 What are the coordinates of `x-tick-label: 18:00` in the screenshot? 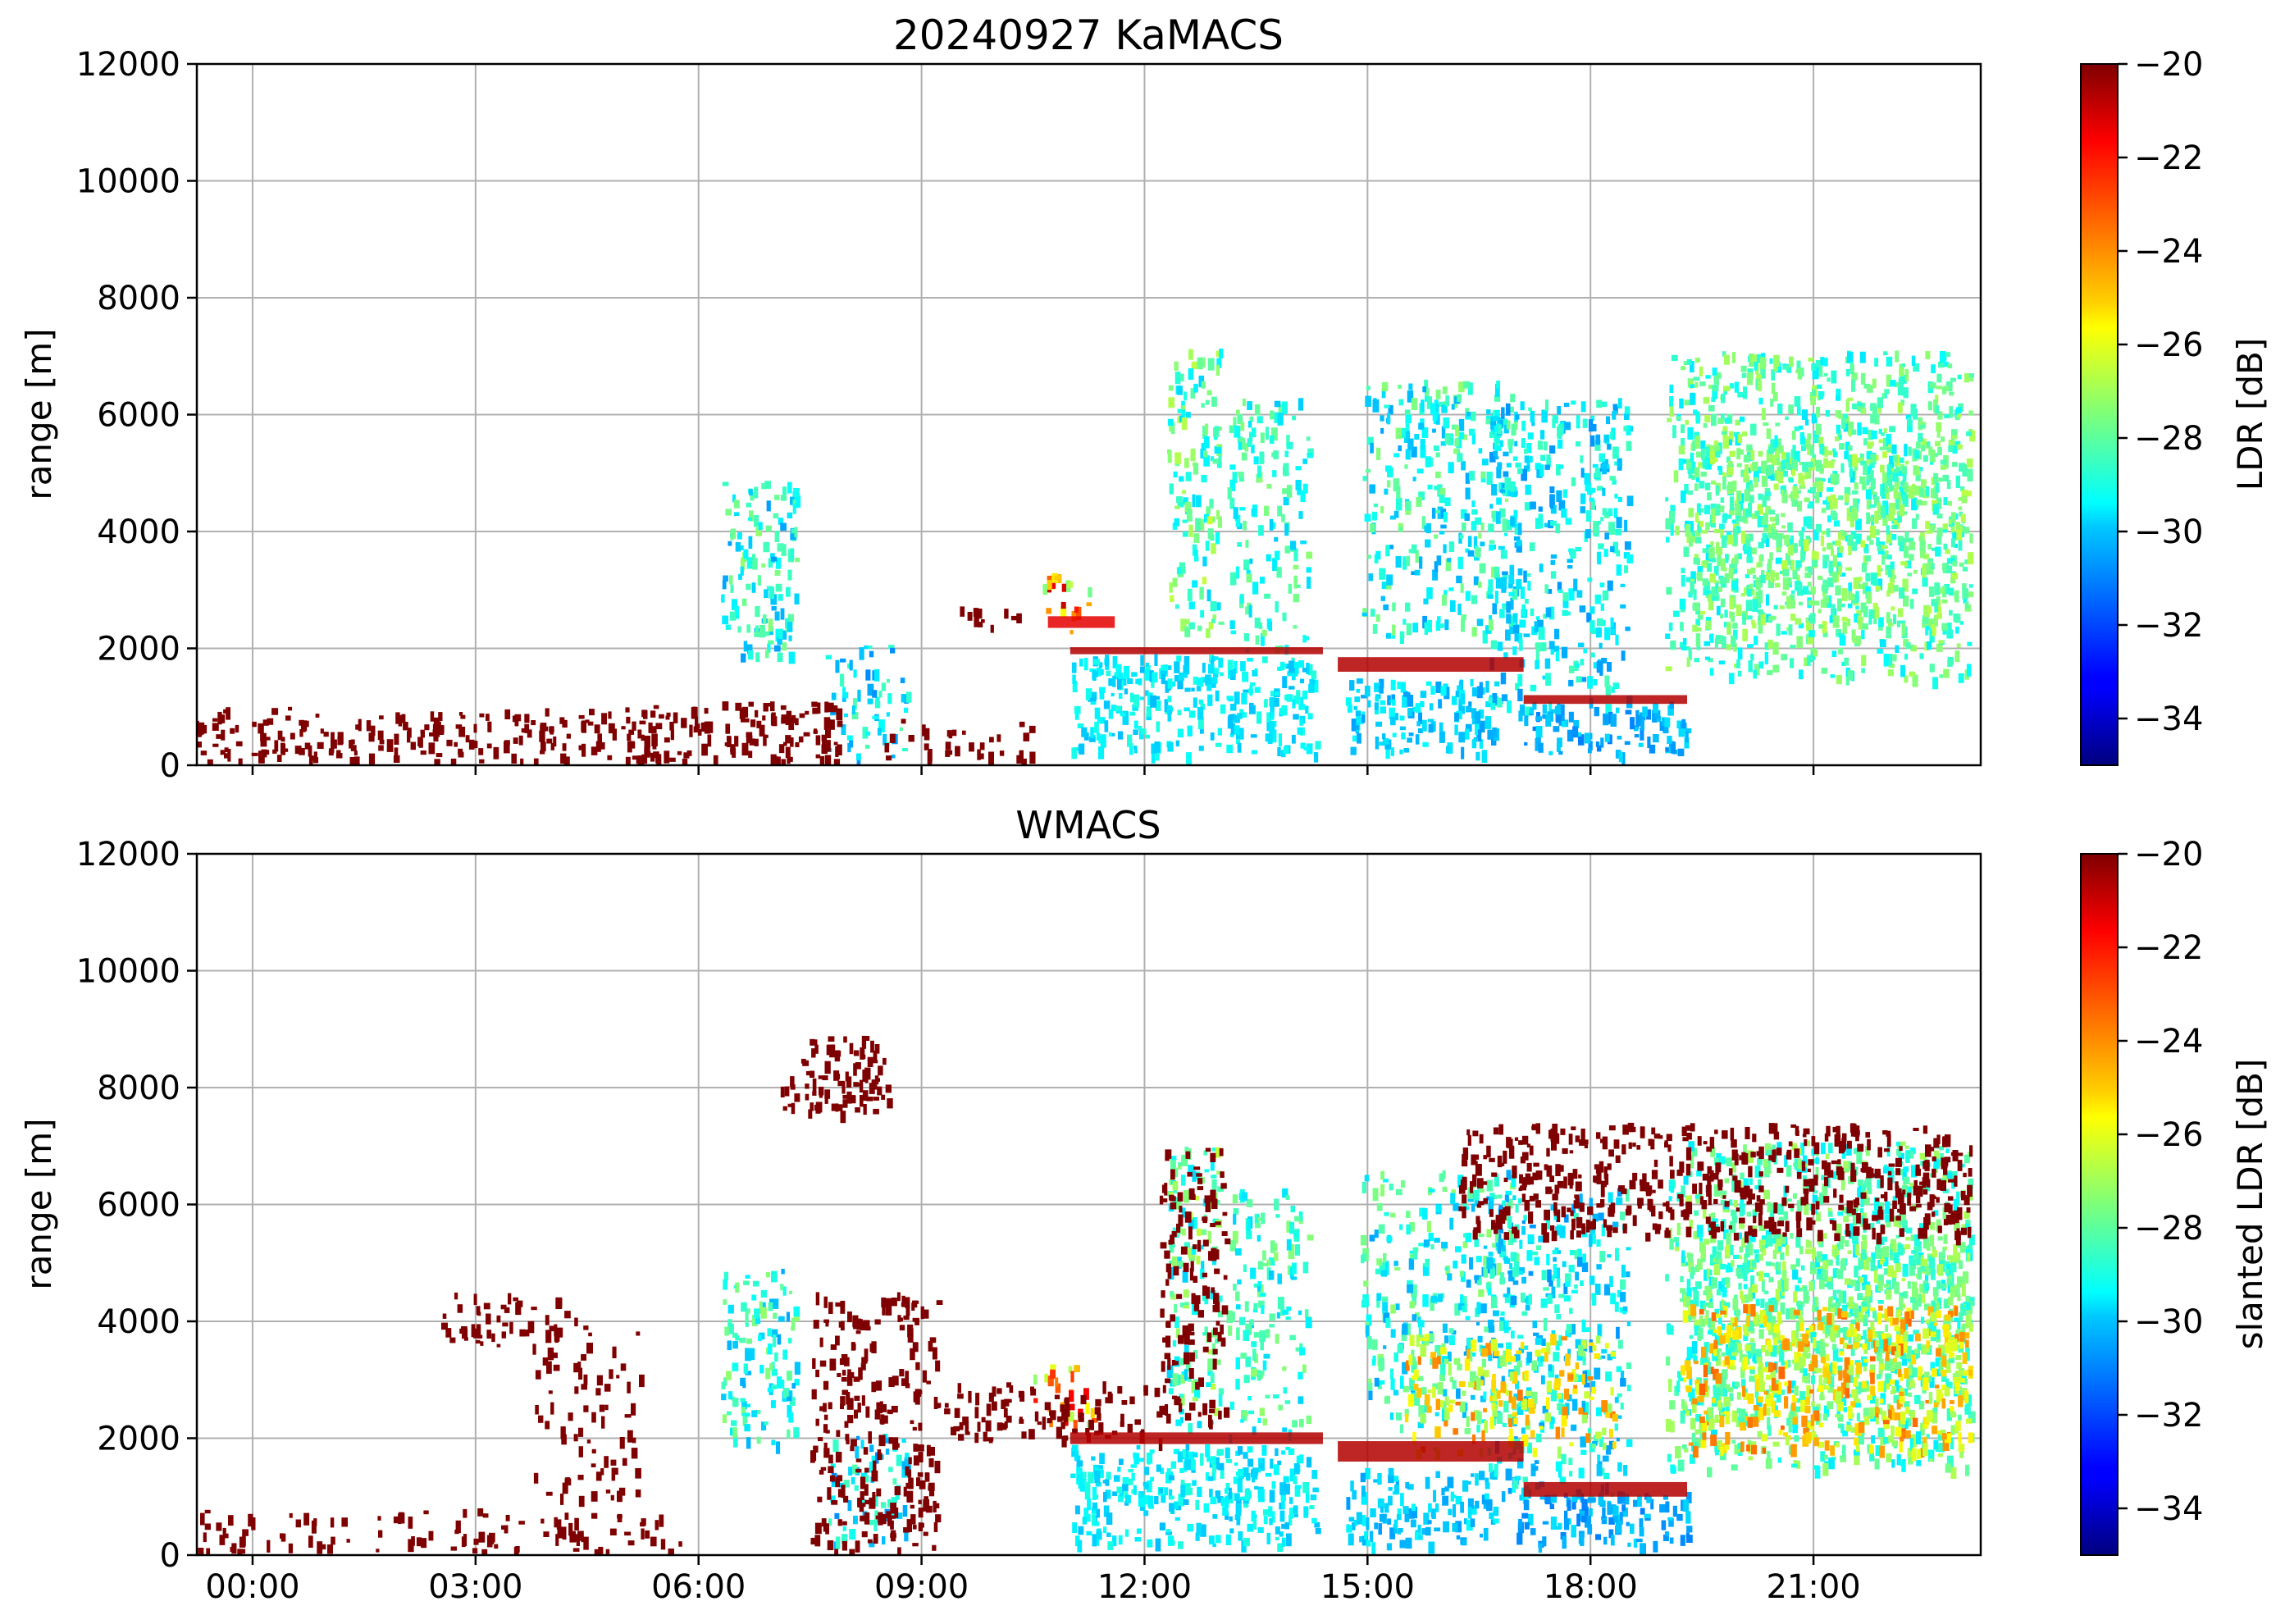 It's located at (1591, 1587).